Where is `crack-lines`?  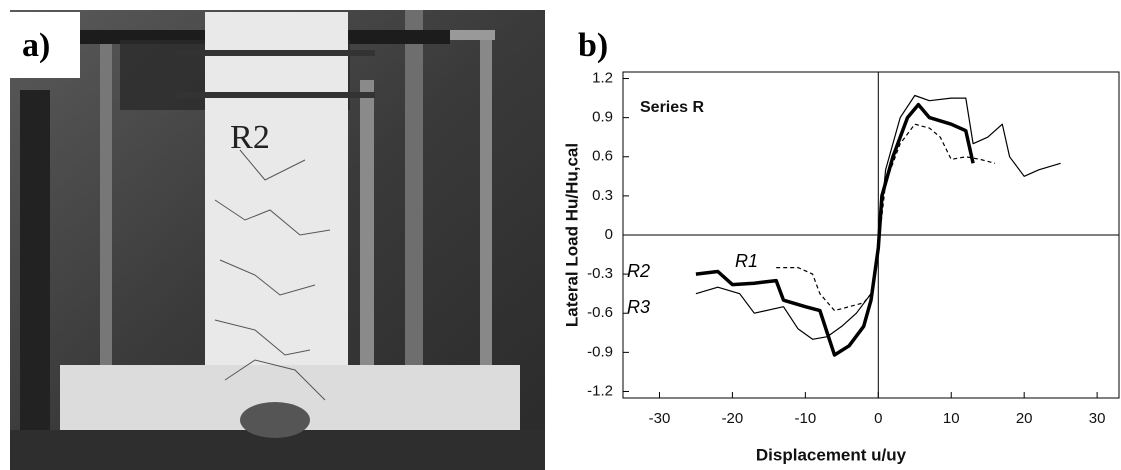 crack-lines is located at coordinates (272, 275).